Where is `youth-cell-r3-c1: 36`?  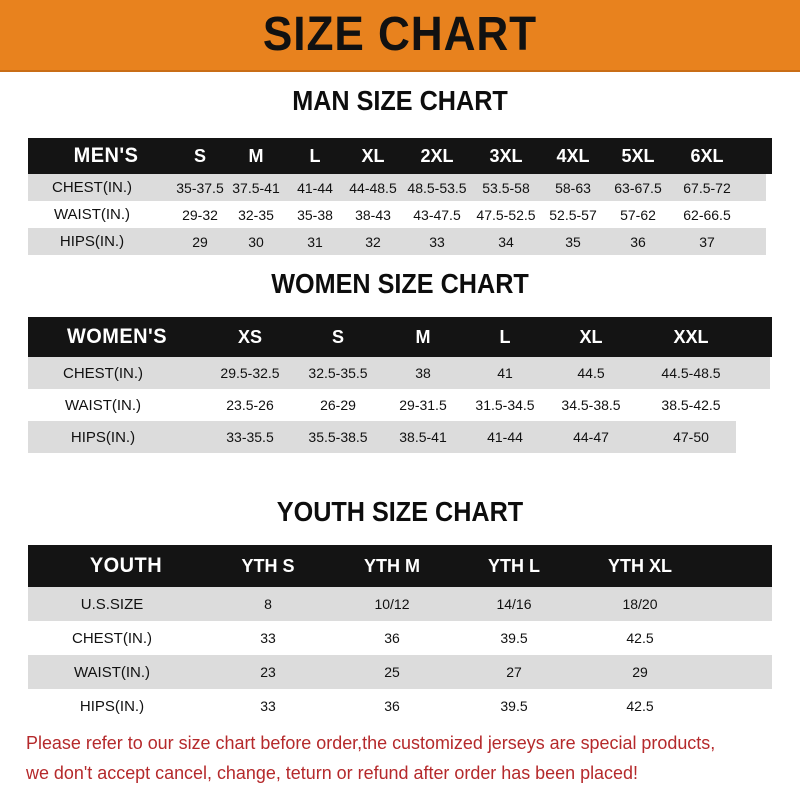 youth-cell-r3-c1: 36 is located at coordinates (392, 706).